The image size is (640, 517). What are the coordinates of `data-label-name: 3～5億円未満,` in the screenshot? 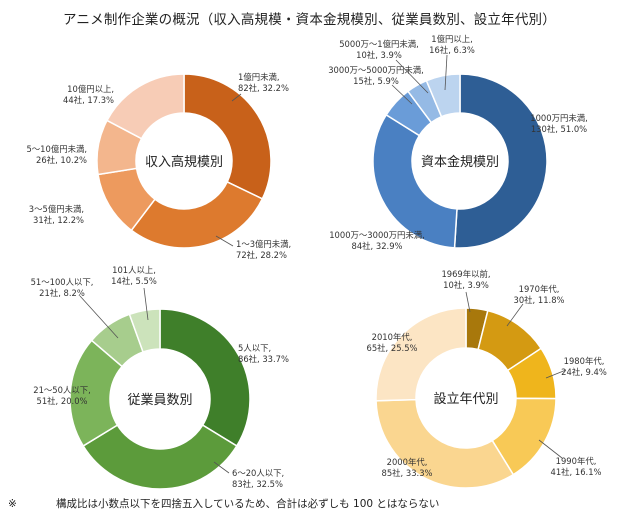 It's located at (56, 209).